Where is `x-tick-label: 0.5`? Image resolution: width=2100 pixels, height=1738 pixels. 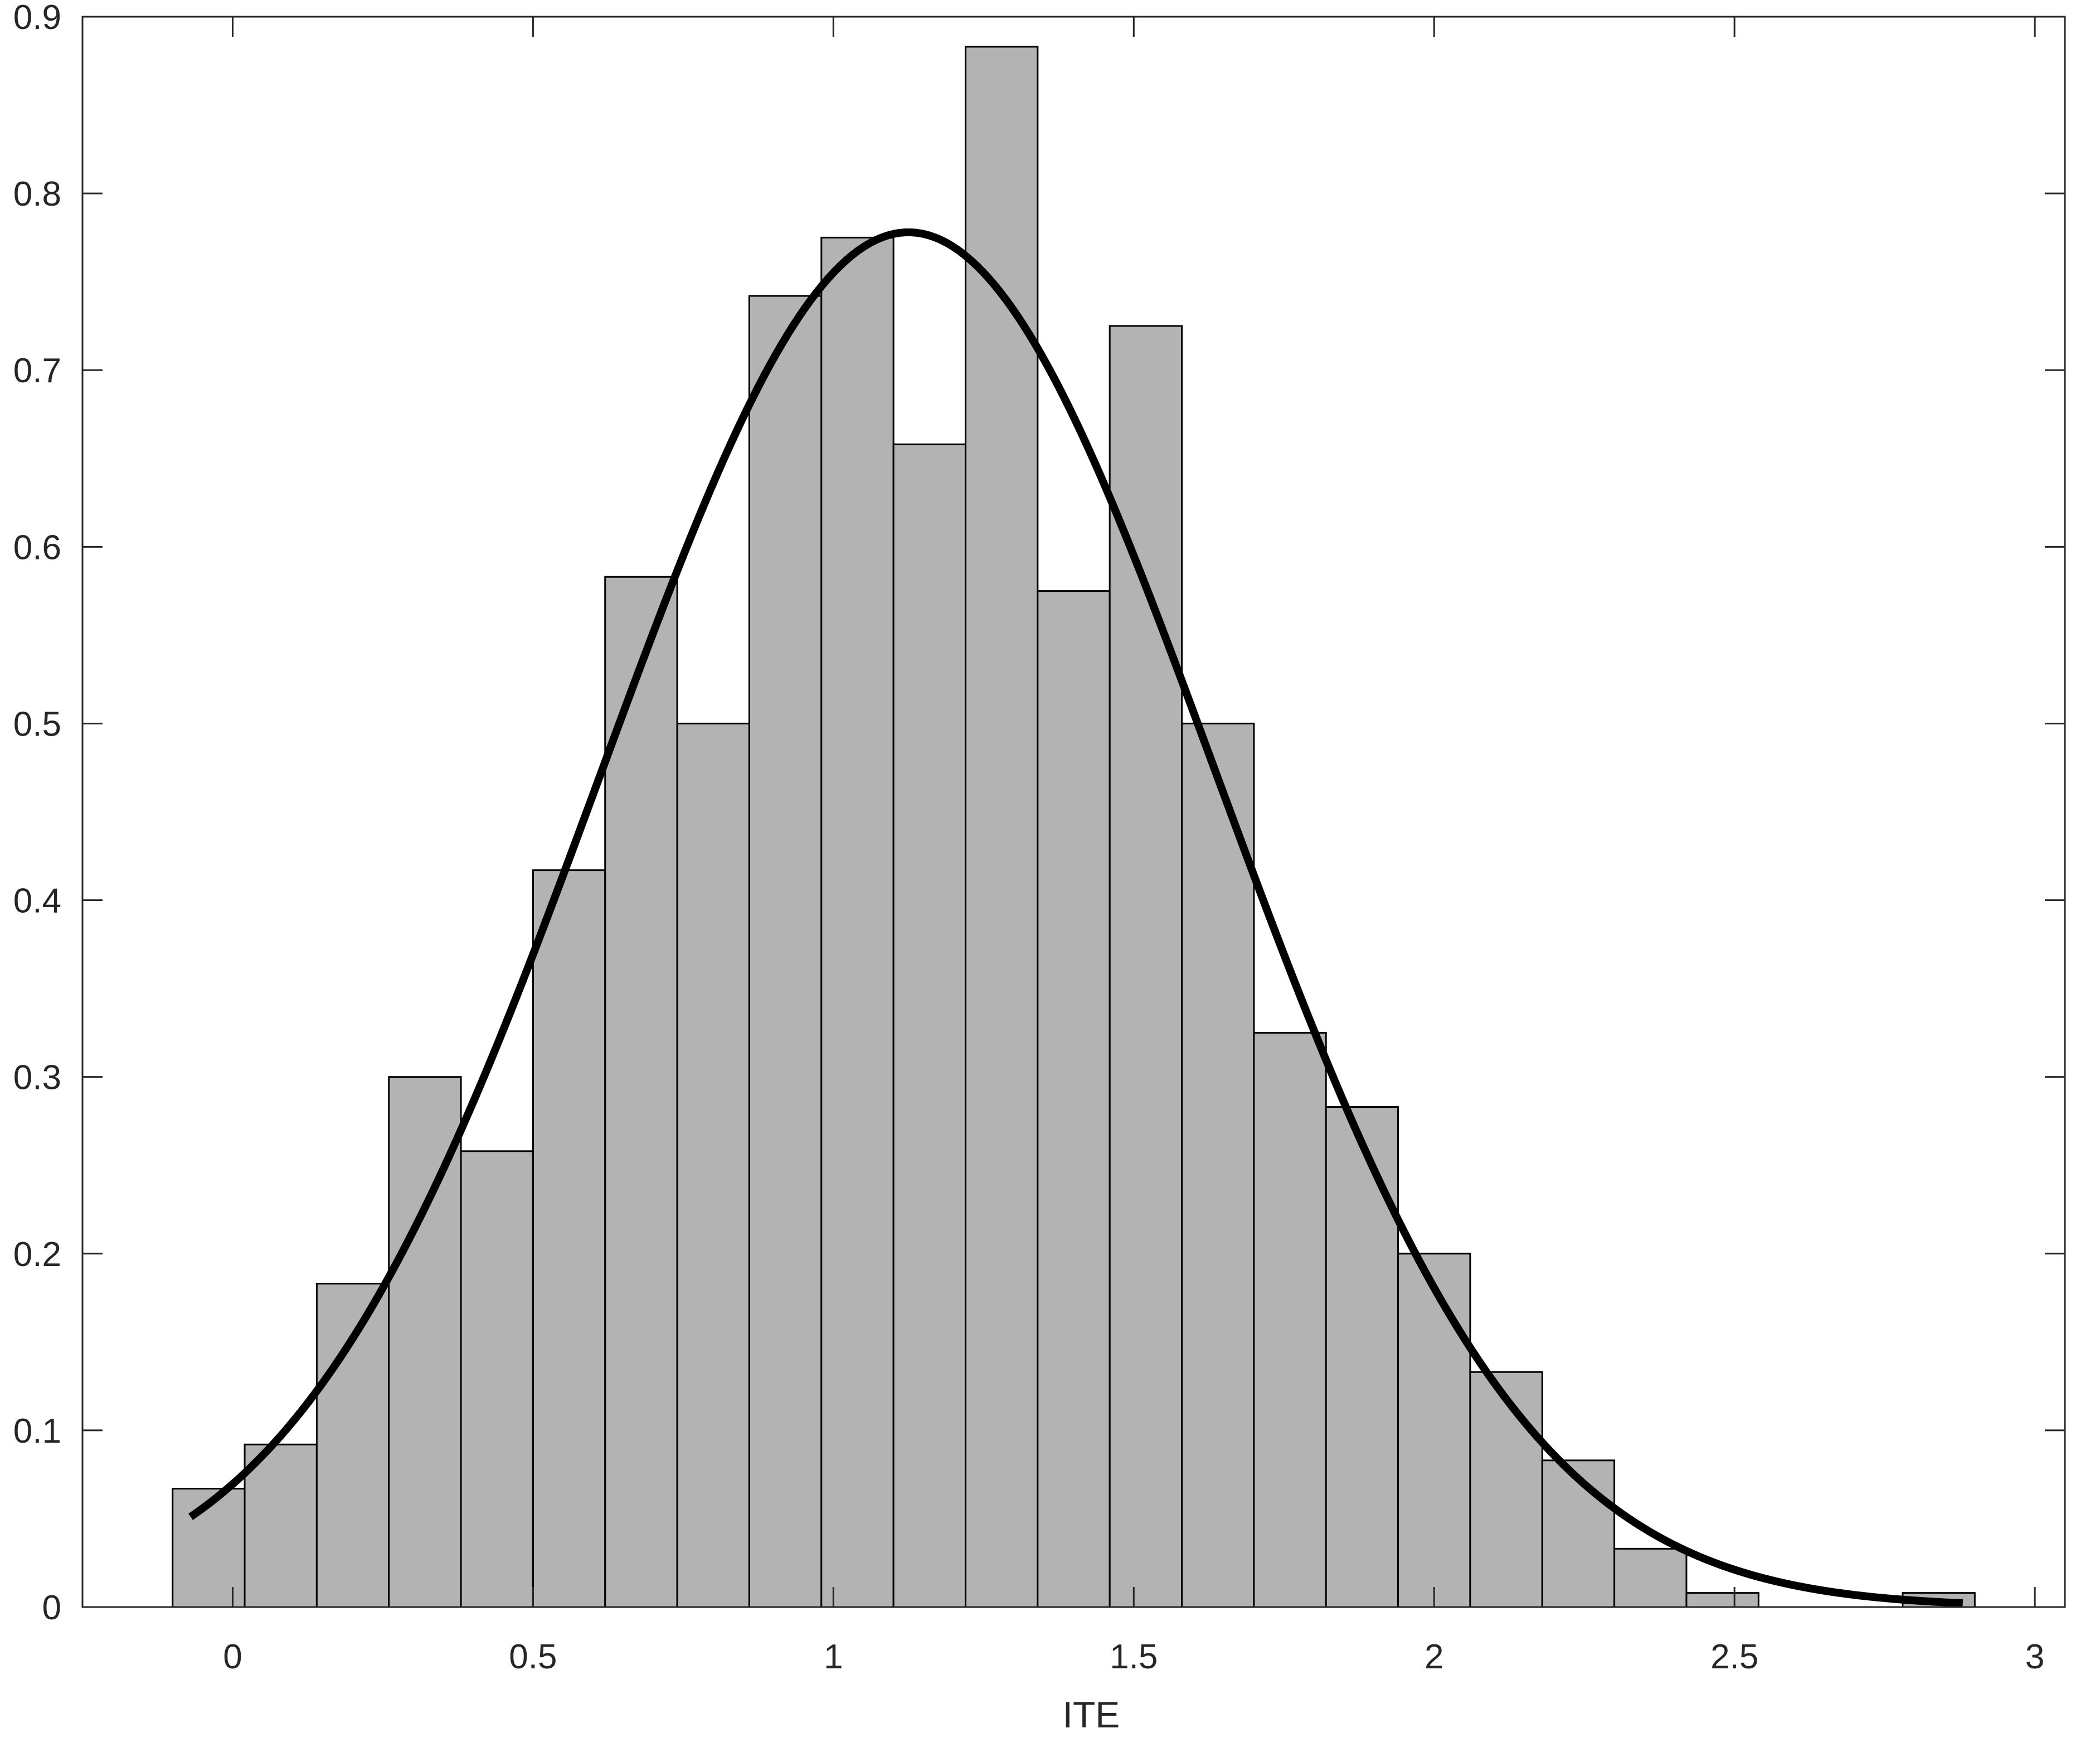
x-tick-label: 0.5 is located at coordinates (533, 1657).